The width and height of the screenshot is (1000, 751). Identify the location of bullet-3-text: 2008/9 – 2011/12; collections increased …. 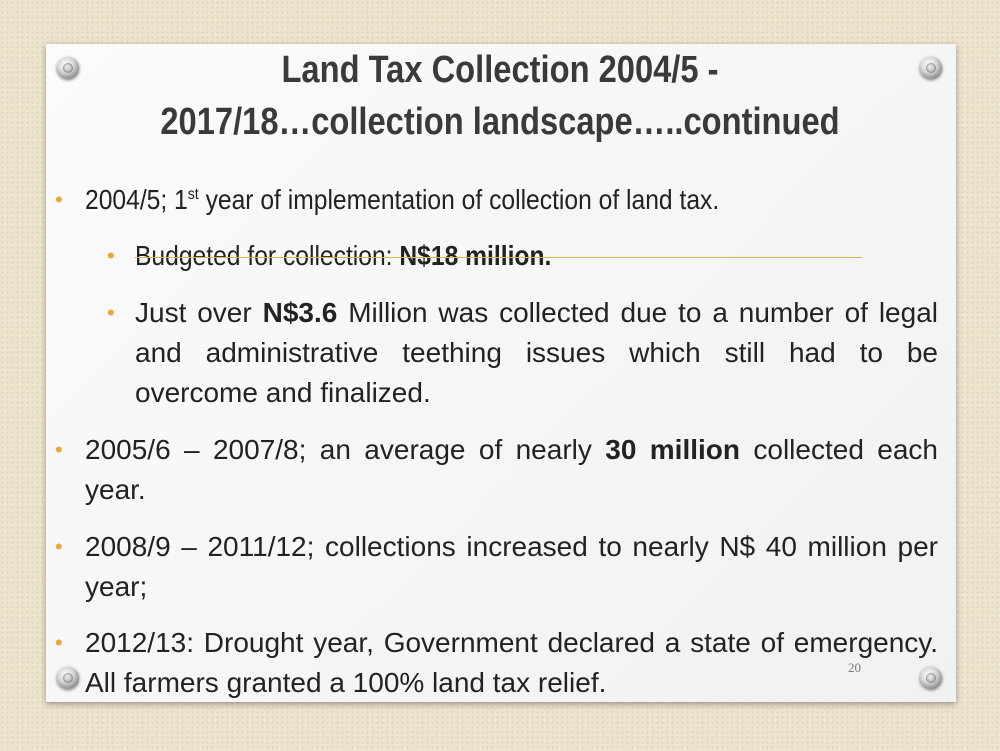
(511, 566).